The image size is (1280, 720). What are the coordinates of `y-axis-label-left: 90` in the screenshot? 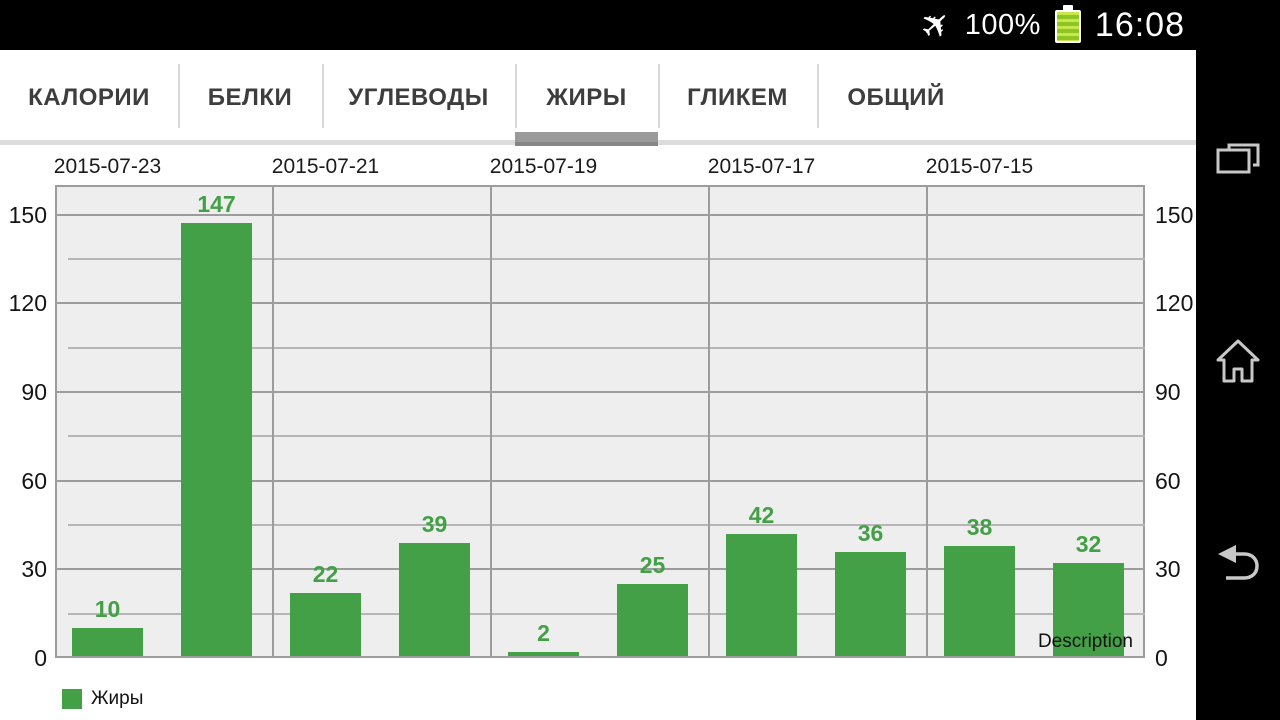 It's located at (34, 392).